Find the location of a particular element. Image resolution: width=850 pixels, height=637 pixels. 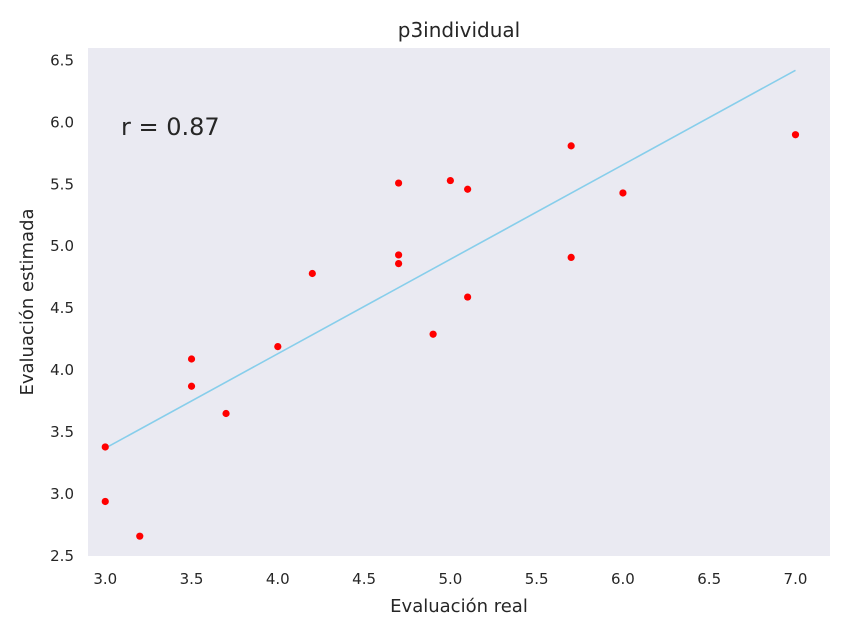

chart-title: p3individual is located at coordinates (459, 30).